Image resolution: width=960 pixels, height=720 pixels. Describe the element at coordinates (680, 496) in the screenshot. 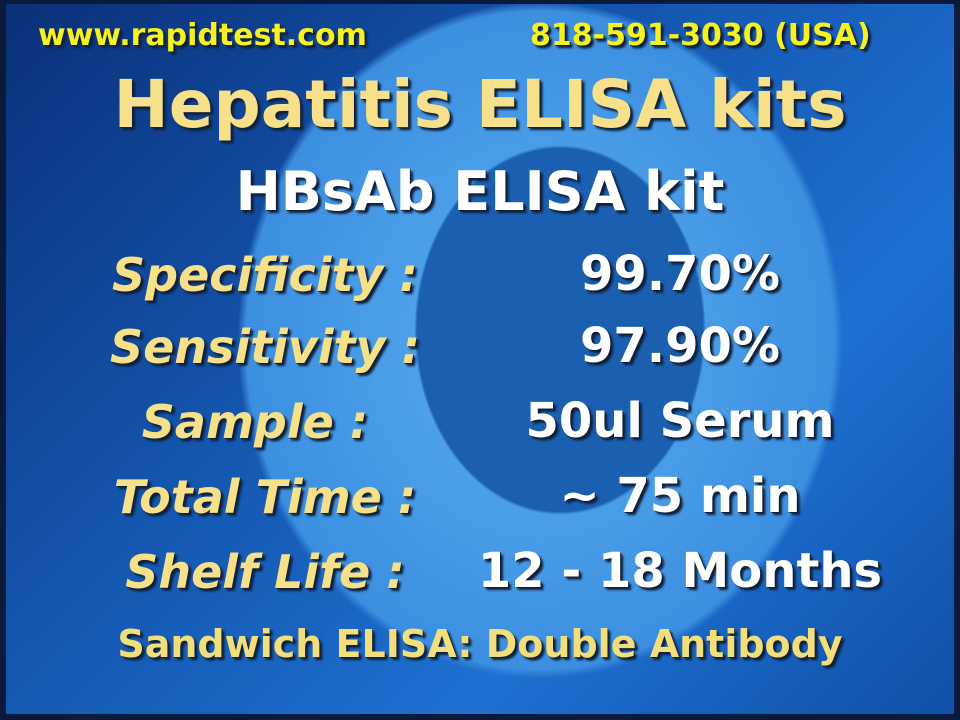

I see `spec-value-total-time: ~ 75 min` at that location.